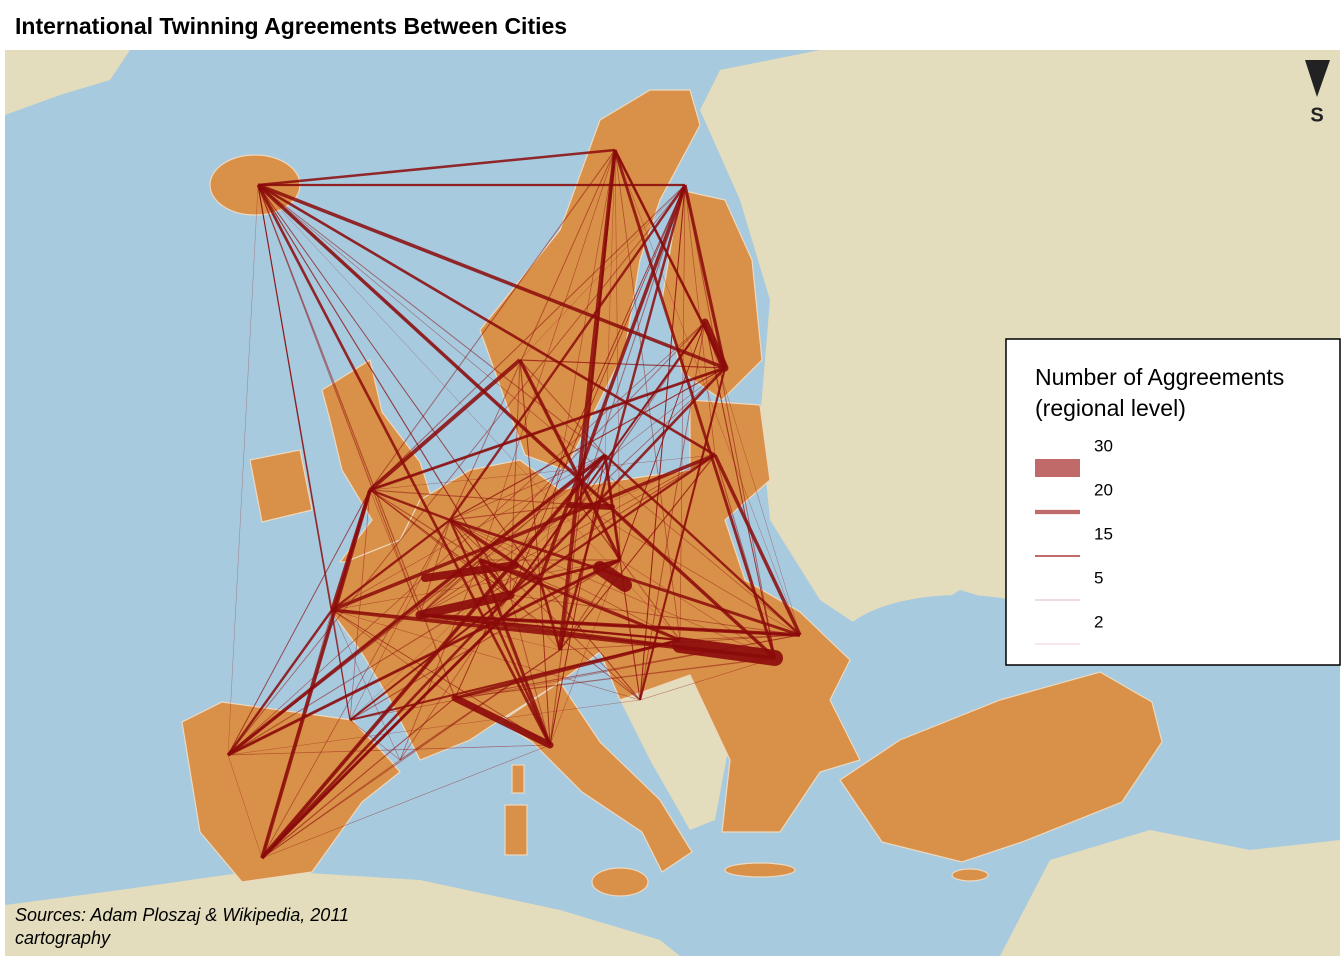  I want to click on legend-subtitle: (regional level), so click(1110, 408).